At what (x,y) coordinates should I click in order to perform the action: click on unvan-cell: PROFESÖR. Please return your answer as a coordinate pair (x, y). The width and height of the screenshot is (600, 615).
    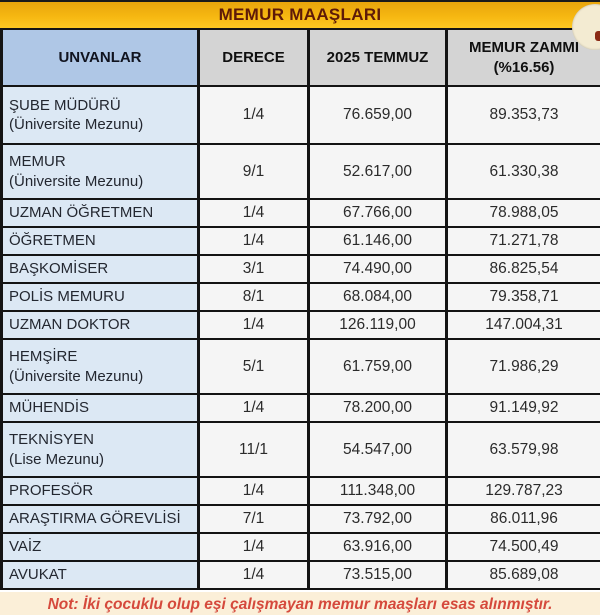
    Looking at the image, I should click on (100, 491).